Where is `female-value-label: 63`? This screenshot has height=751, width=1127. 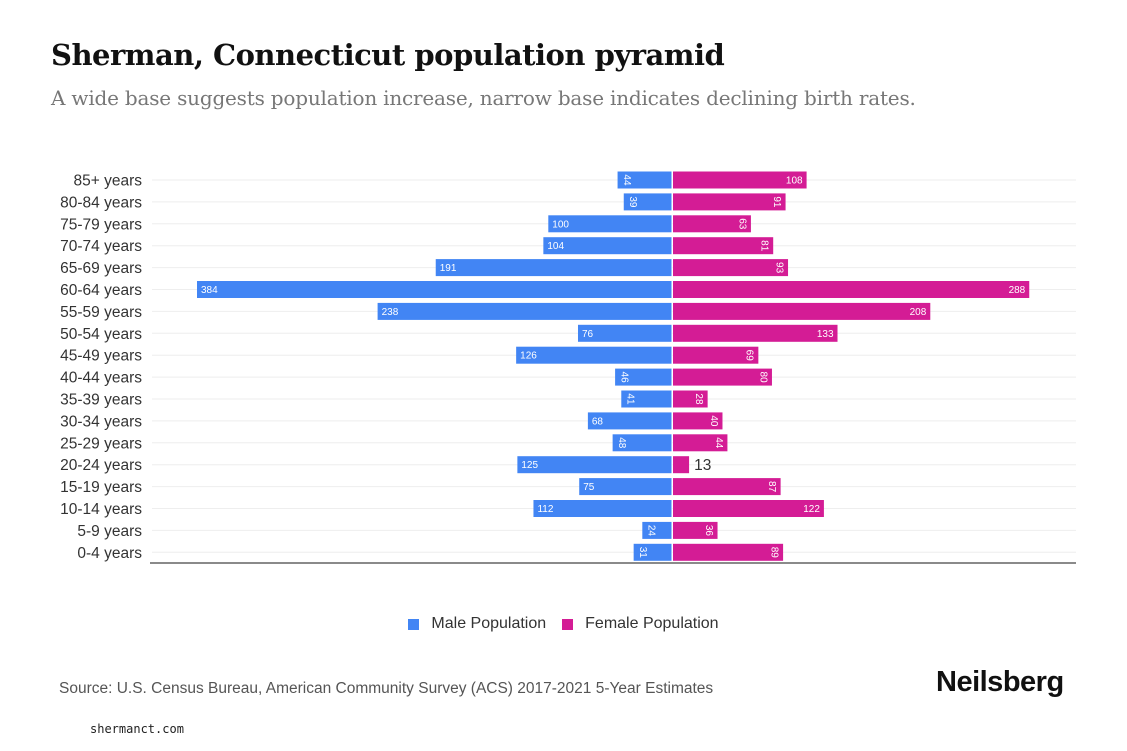 female-value-label: 63 is located at coordinates (741, 224).